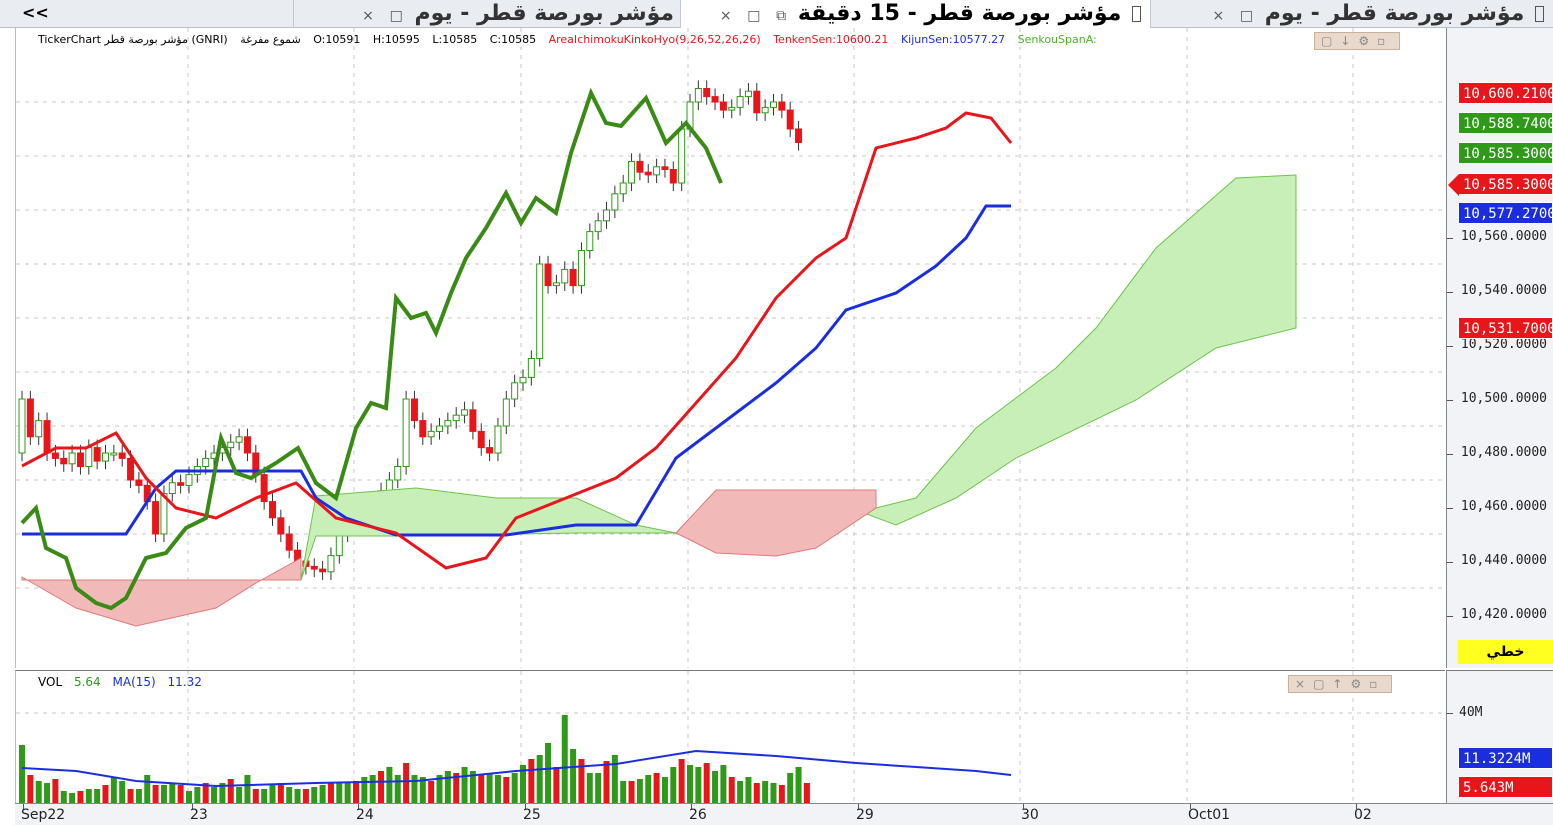 The height and width of the screenshot is (825, 1553). What do you see at coordinates (1341, 684) in the screenshot?
I see `up-arrow-icon: ↑` at bounding box center [1341, 684].